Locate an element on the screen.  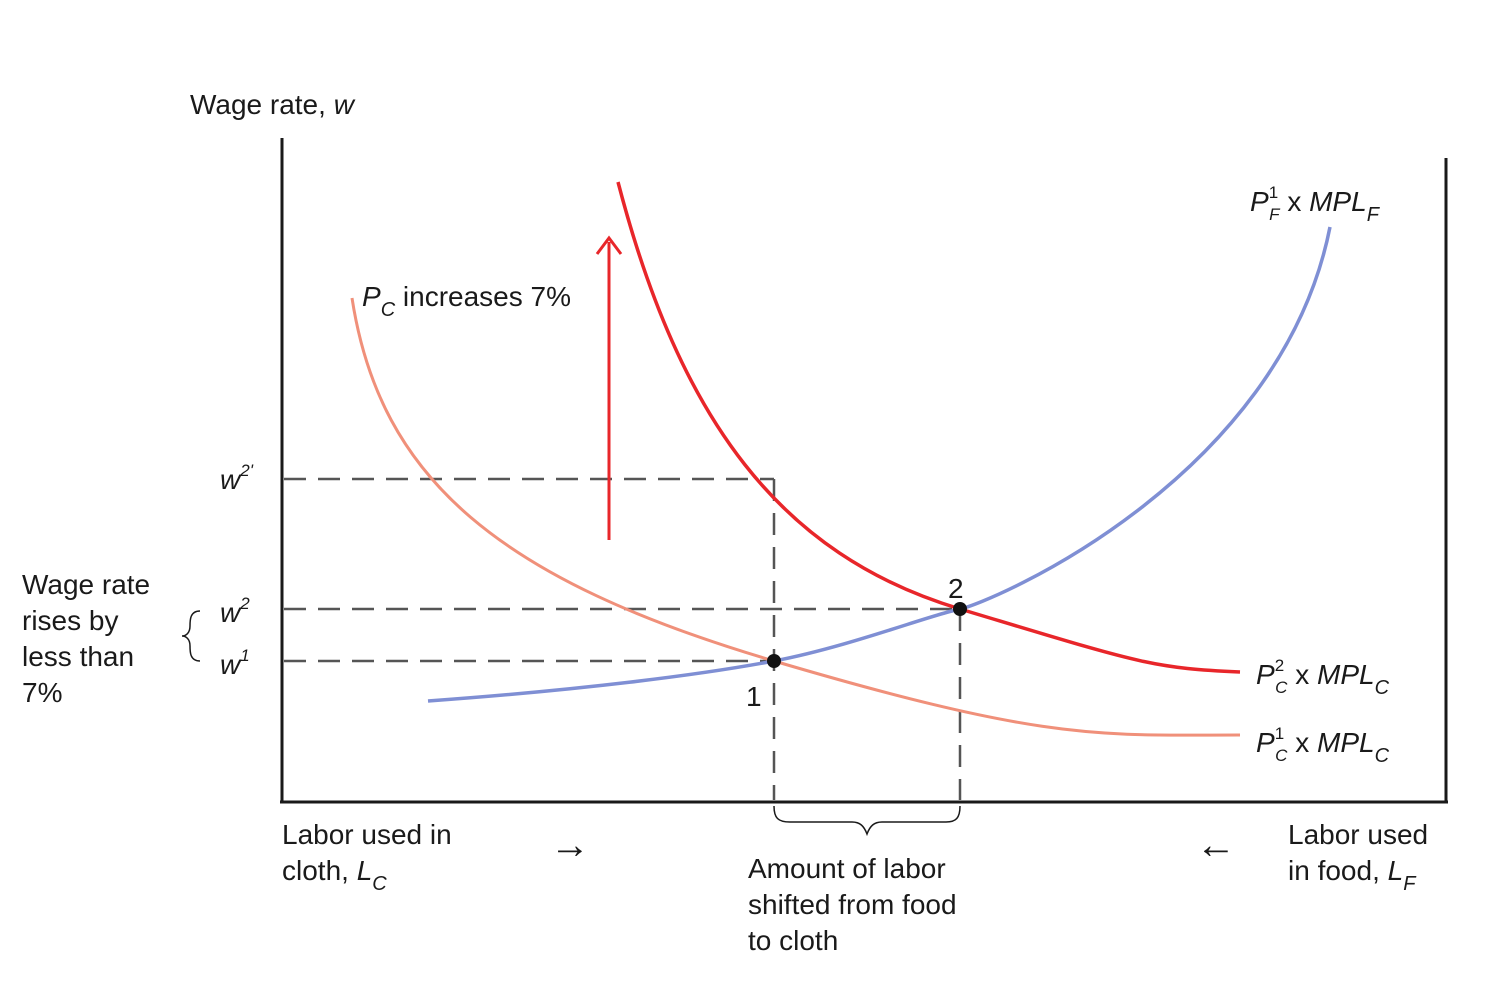
x-left-arrow: → is located at coordinates (570, 845).